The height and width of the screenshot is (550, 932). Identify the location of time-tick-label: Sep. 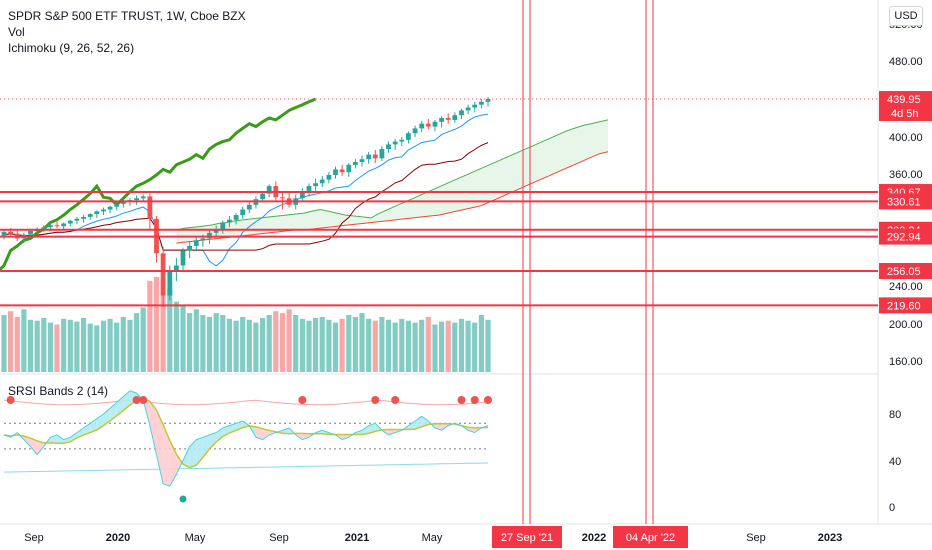
(34, 538).